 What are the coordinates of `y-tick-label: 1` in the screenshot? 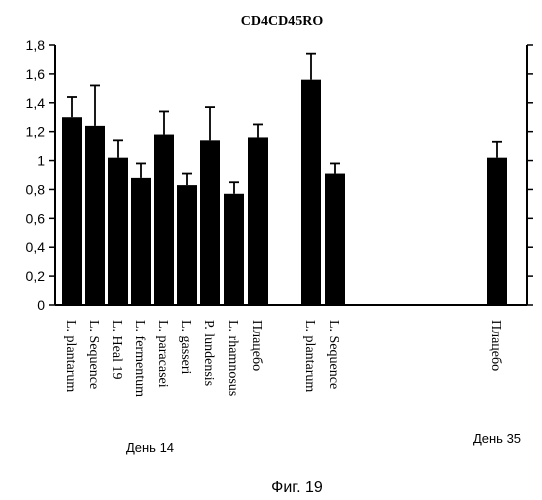 It's located at (41, 161).